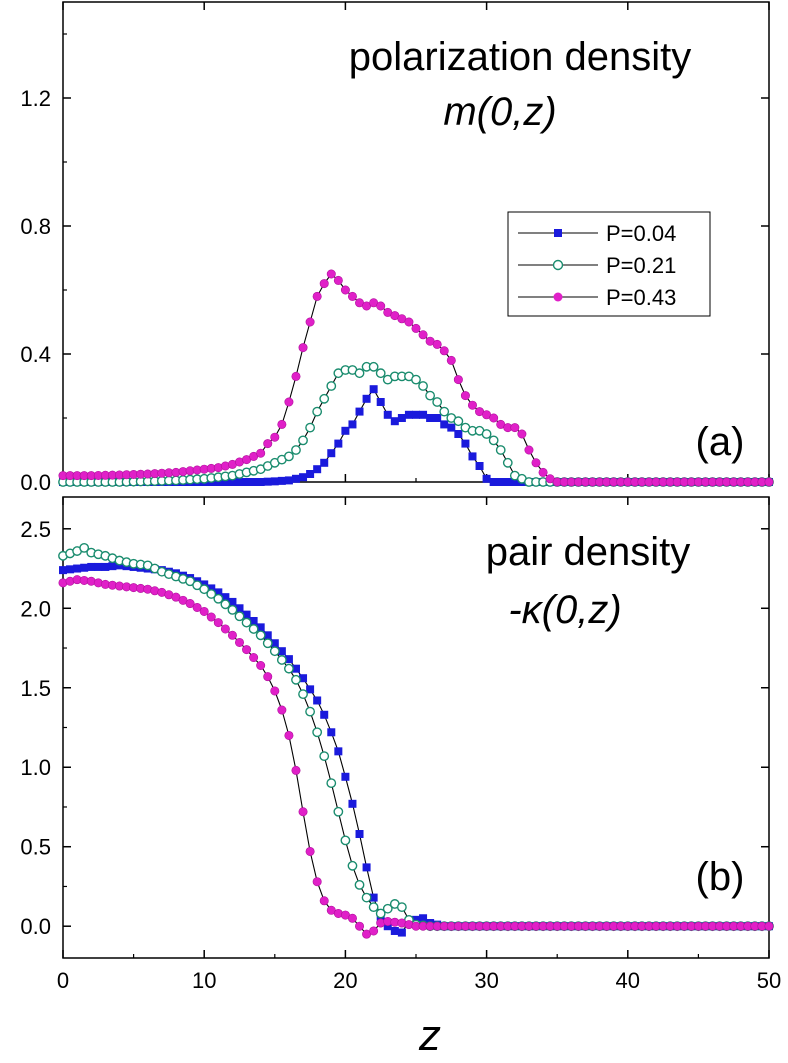 The height and width of the screenshot is (1063, 788). I want to click on y-tick-label: 1.0, so click(35, 767).